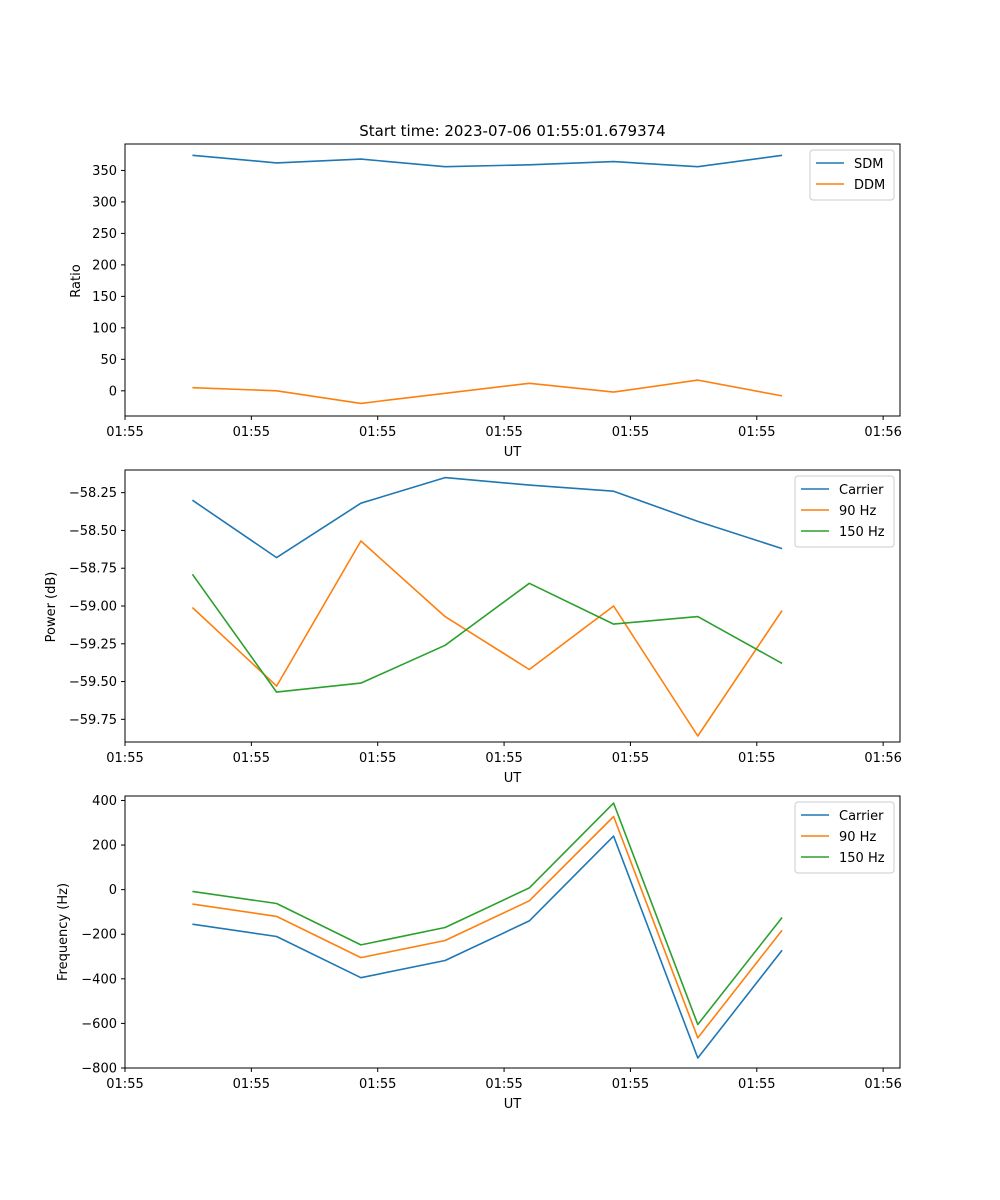 The image size is (1000, 1200). Describe the element at coordinates (487, 517) in the screenshot. I see `power-series-line-carrier` at that location.